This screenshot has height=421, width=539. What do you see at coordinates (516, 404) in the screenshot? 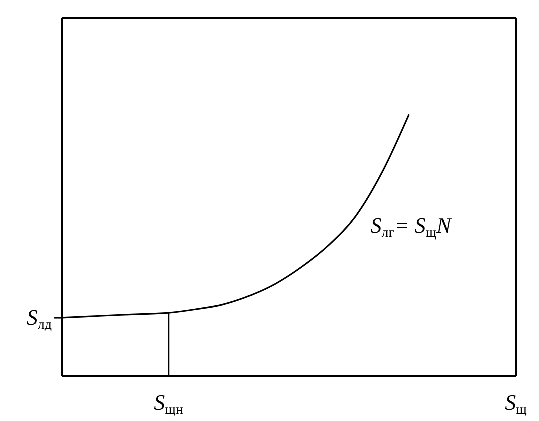
I see `x-tick-label: S$_{щ}$` at bounding box center [516, 404].